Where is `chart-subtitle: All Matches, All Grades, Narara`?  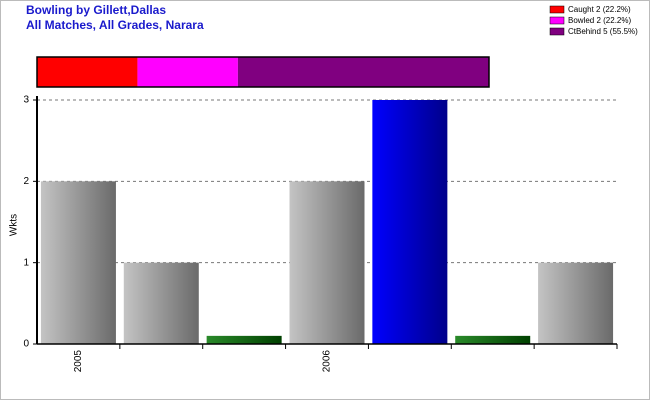 chart-subtitle: All Matches, All Grades, Narara is located at coordinates (115, 25).